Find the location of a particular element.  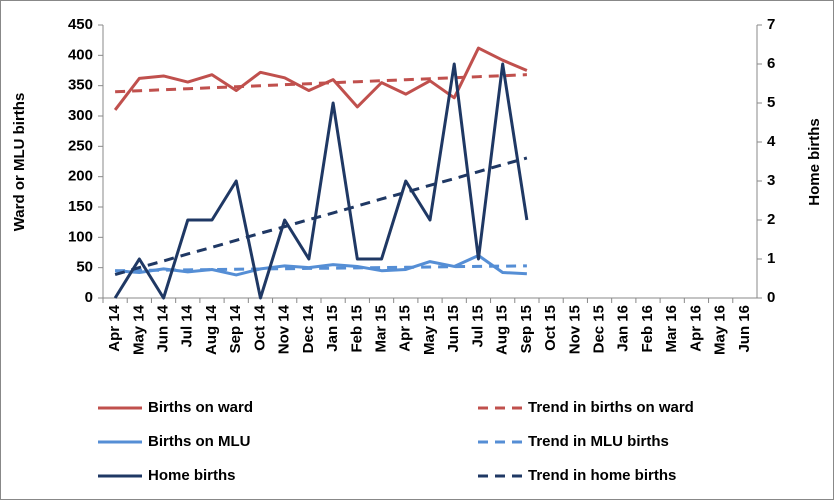

y-tick-label: 100 is located at coordinates (80, 236).